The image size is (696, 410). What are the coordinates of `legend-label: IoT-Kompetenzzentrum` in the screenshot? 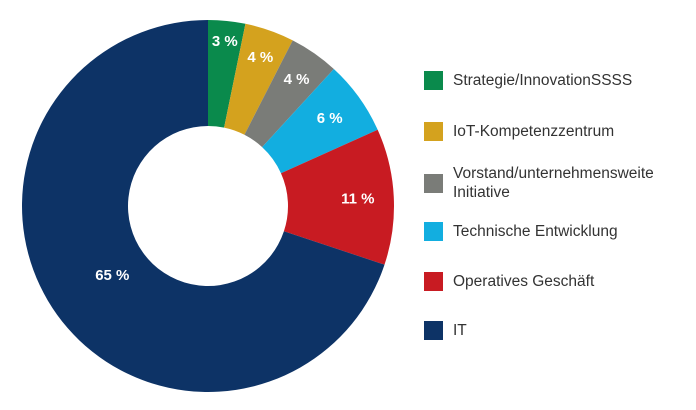 It's located at (534, 131).